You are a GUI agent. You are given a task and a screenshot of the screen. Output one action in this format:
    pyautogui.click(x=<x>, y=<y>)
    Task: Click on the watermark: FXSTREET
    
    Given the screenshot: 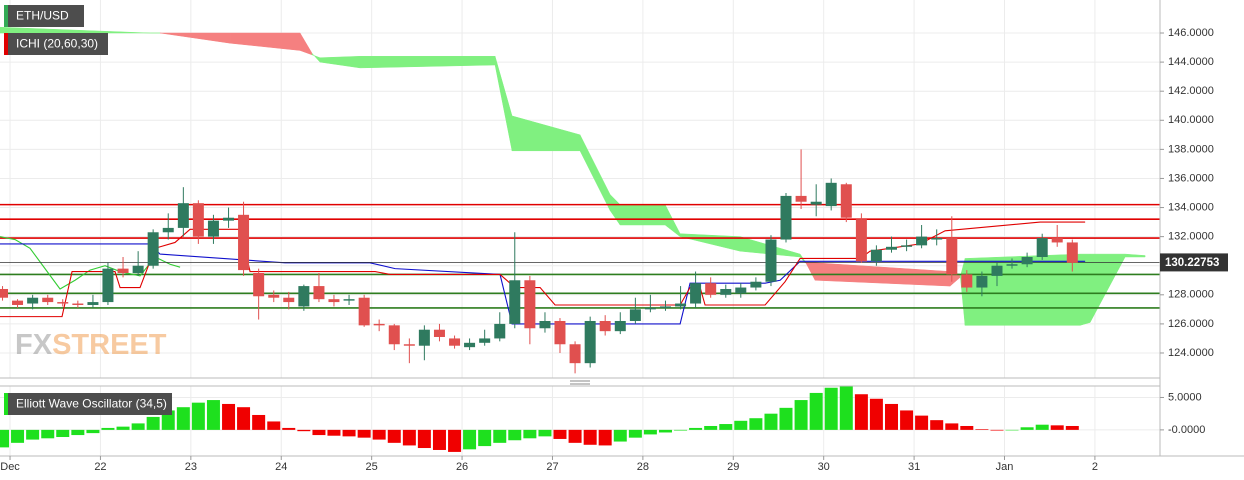 What is the action you would take?
    pyautogui.click(x=91, y=345)
    